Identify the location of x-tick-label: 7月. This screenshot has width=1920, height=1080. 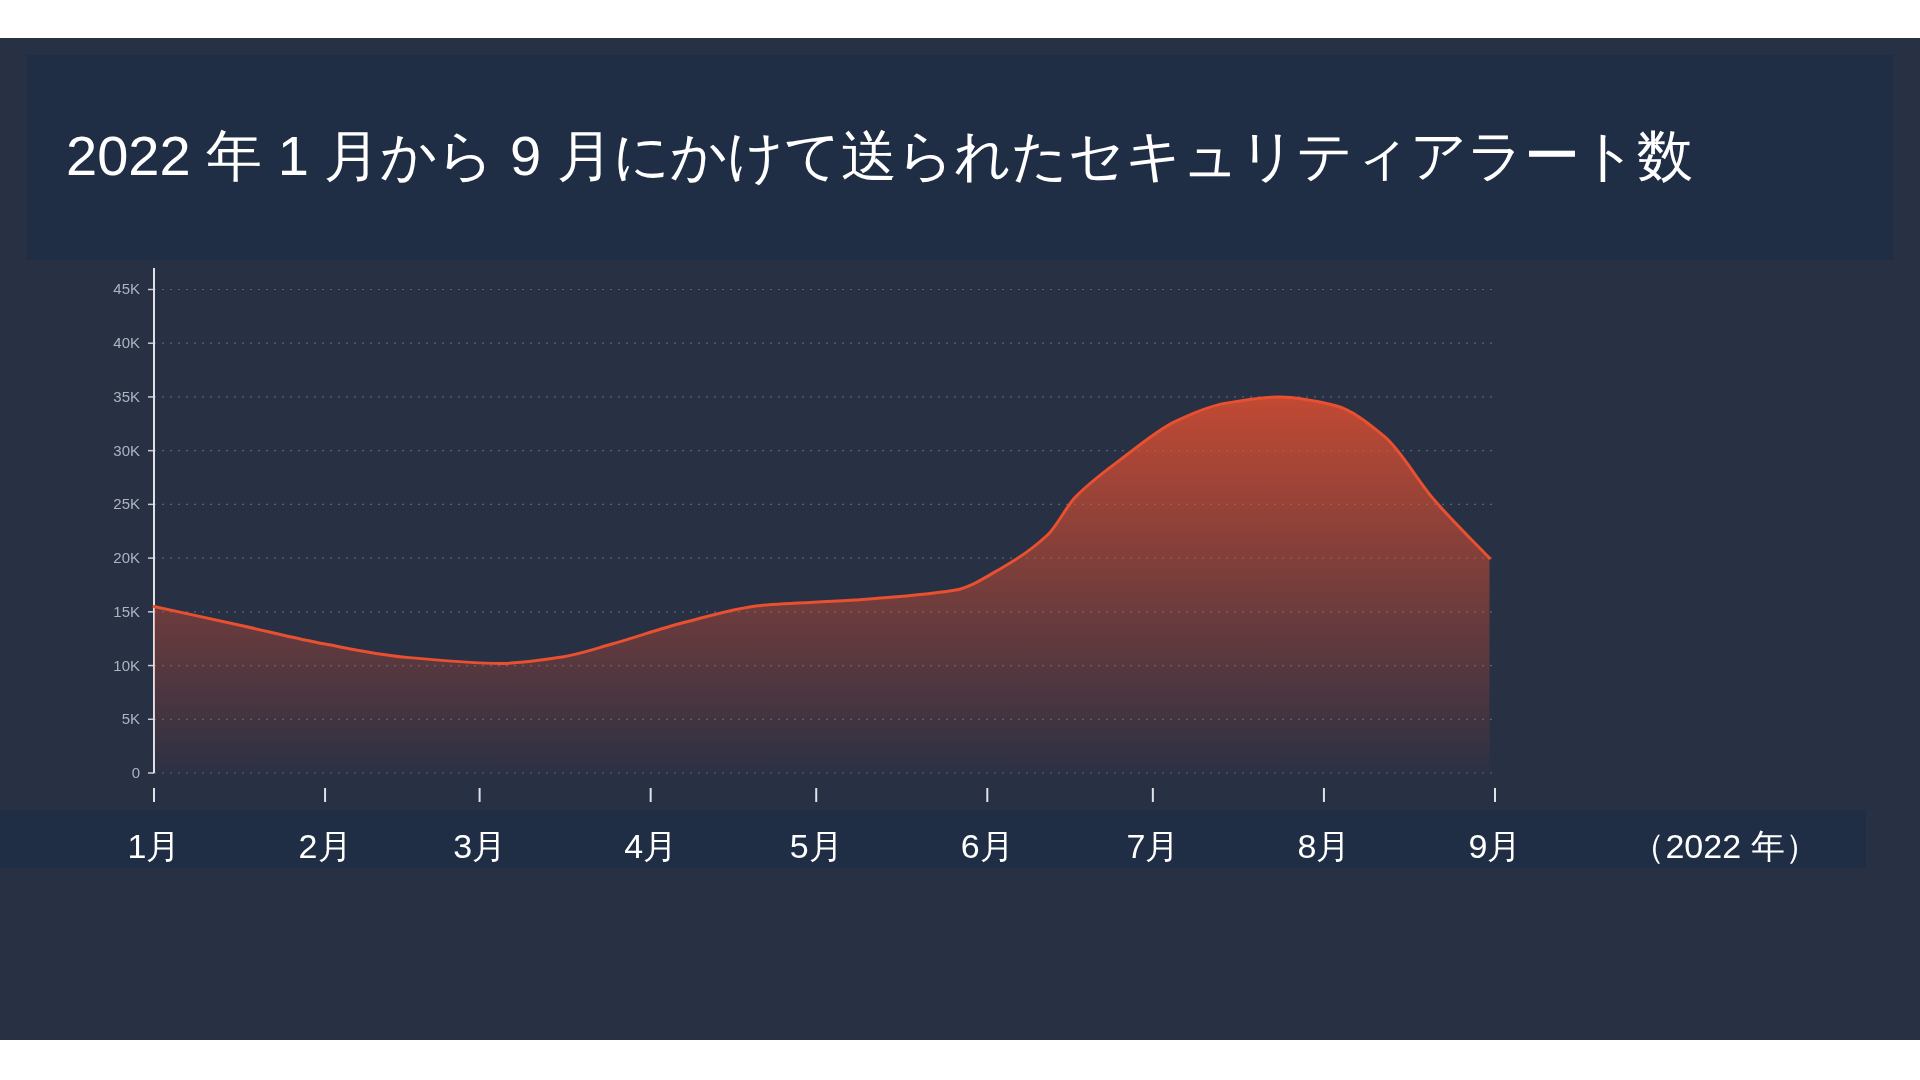
(1153, 846).